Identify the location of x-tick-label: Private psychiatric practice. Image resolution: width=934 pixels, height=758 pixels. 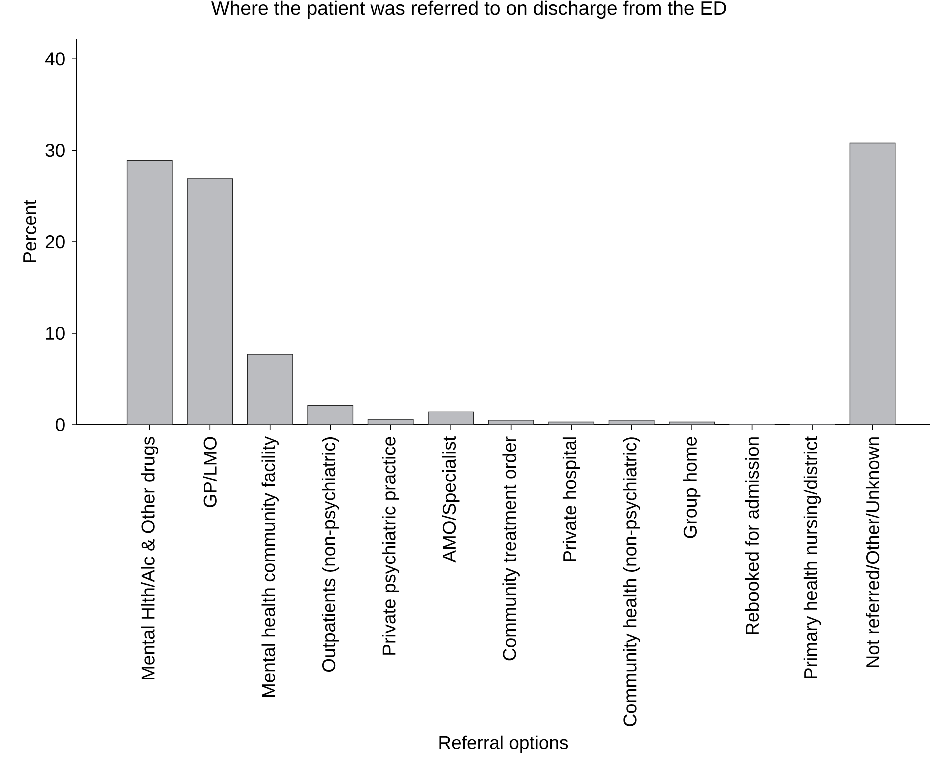
(391, 546).